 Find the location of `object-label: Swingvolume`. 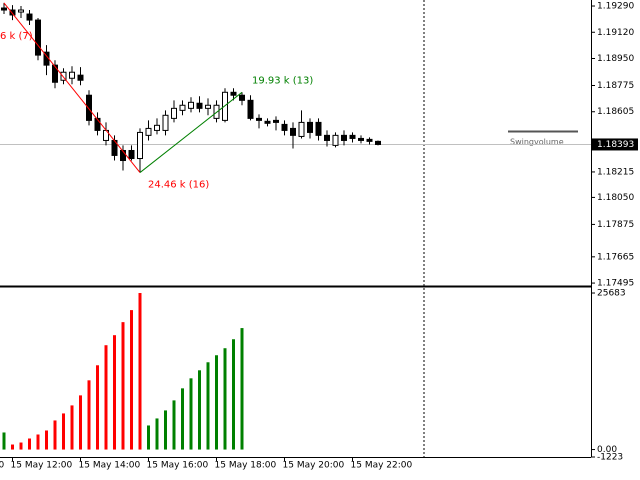

object-label: Swingvolume is located at coordinates (537, 142).